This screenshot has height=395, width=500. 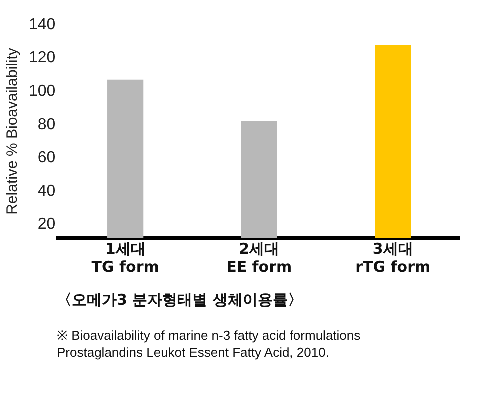 I want to click on y-tick-label: 60, so click(x=47, y=158).